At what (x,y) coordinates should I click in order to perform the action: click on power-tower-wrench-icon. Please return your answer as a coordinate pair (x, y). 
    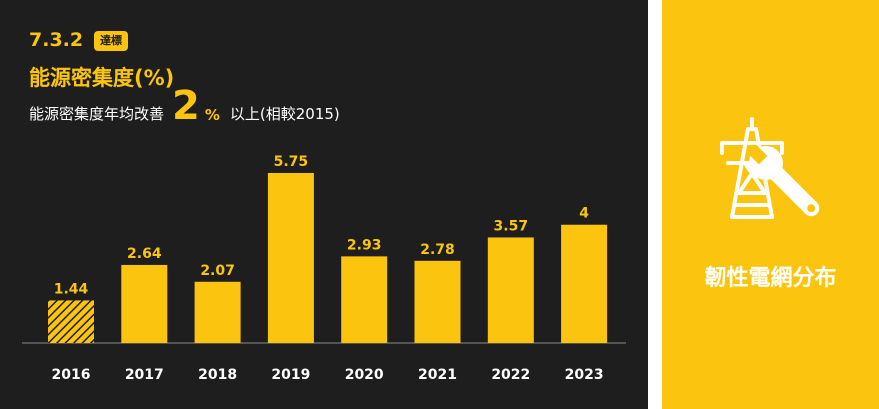
    Looking at the image, I should click on (778, 177).